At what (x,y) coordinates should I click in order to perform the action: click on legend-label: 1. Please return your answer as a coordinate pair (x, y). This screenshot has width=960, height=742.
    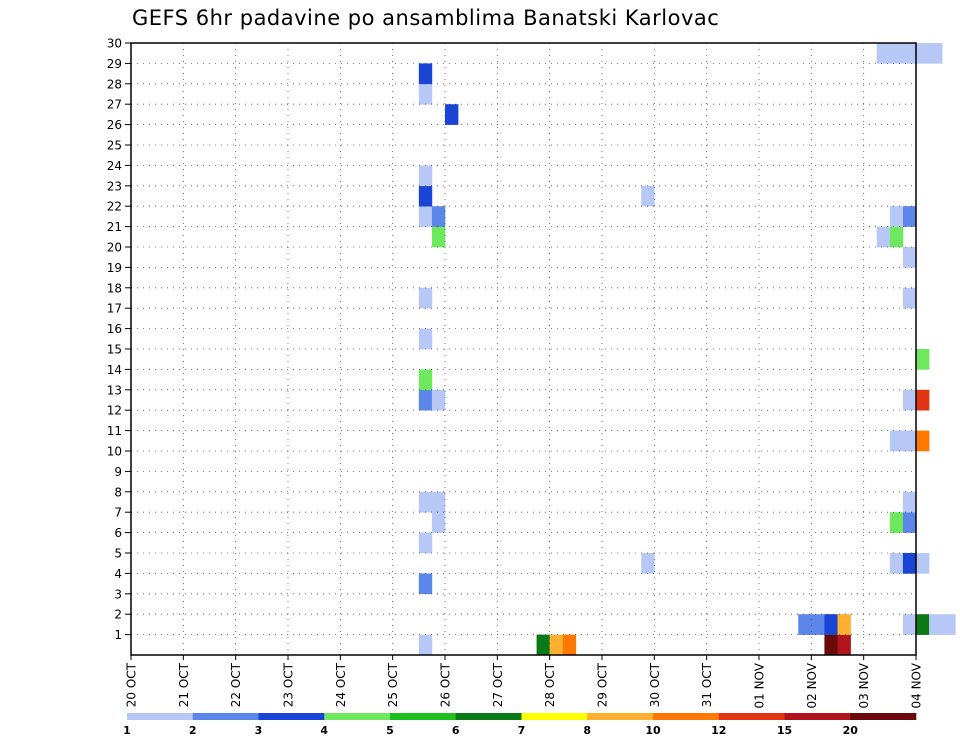
    Looking at the image, I should click on (127, 730).